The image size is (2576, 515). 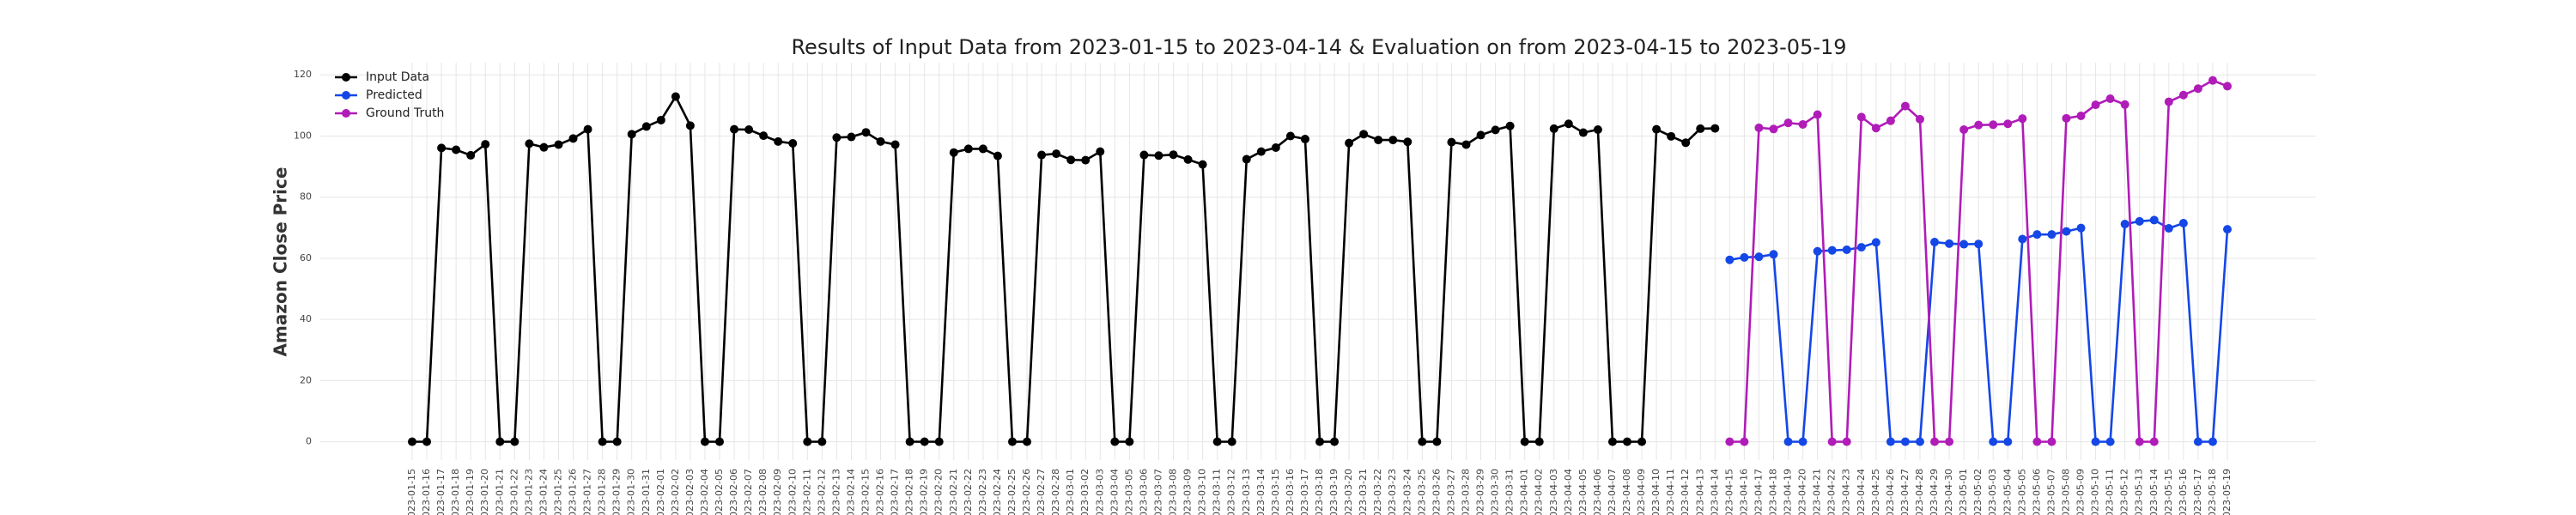 I want to click on x-tick-label: 2023-02-26, so click(x=1027, y=492).